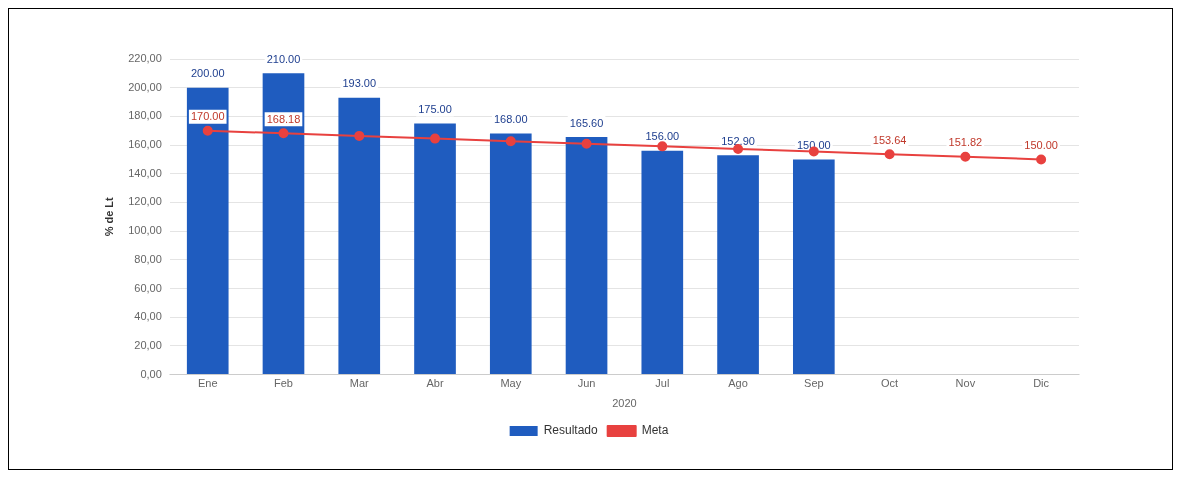 The width and height of the screenshot is (1183, 480). I want to click on y-tick-label: 40,00, so click(148, 316).